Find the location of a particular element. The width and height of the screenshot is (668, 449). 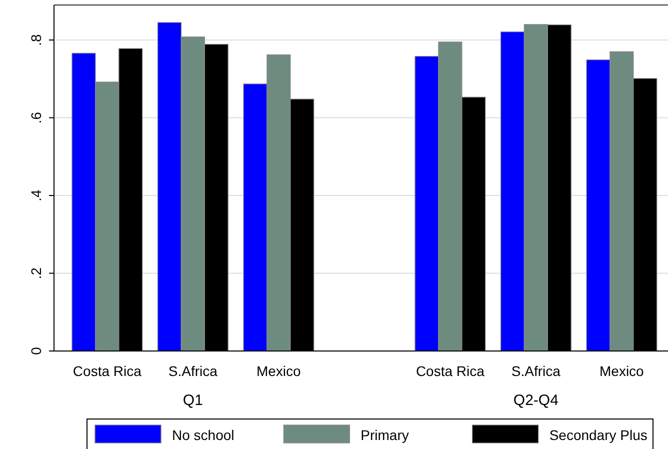

y-tick-label: .6 is located at coordinates (36, 118).